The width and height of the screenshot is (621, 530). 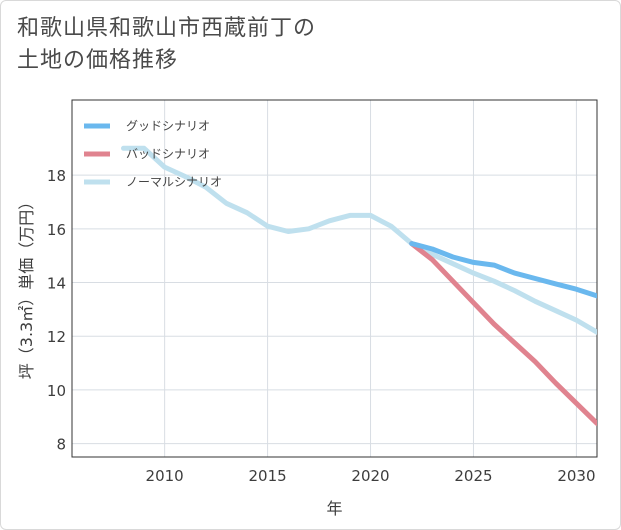 I want to click on chart-title-line-2: 土地の価格推移, so click(x=98, y=60).